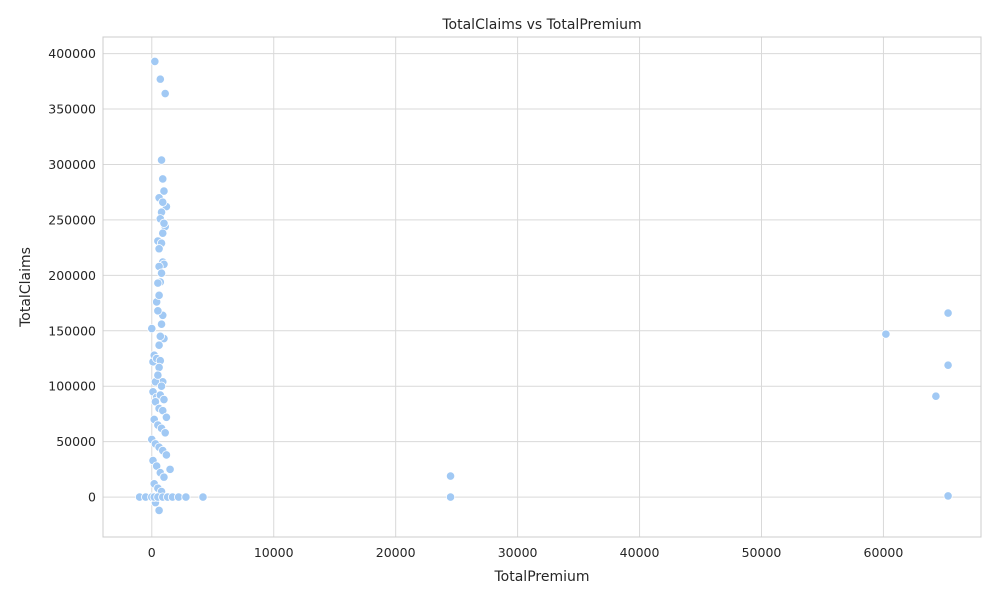  What do you see at coordinates (76, 441) in the screenshot?
I see `y-tick-label: 50000` at bounding box center [76, 441].